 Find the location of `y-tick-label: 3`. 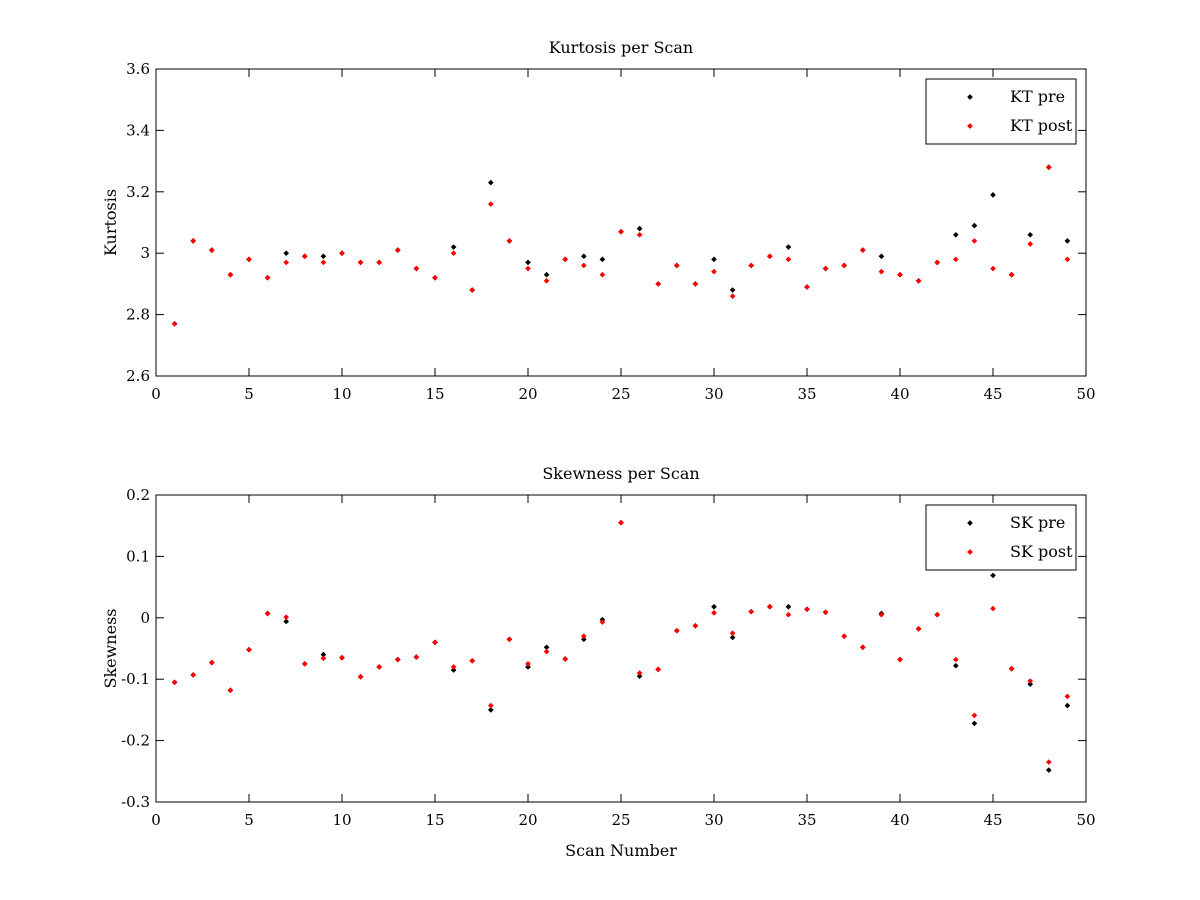

y-tick-label: 3 is located at coordinates (145, 253).